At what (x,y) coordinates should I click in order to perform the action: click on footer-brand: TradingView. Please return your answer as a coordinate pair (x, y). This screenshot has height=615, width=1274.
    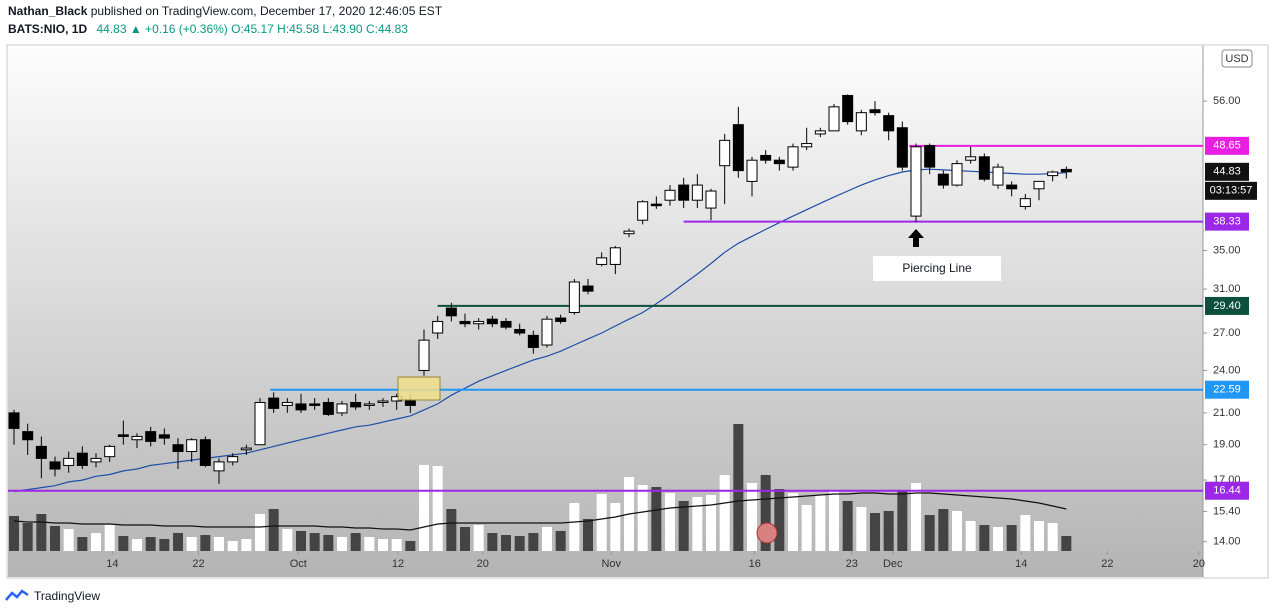
    Looking at the image, I should click on (67, 596).